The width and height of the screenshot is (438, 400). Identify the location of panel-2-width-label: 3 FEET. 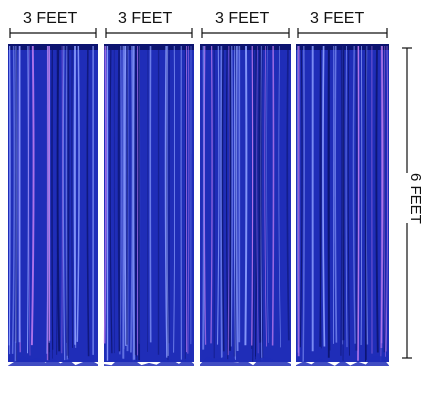
(145, 19).